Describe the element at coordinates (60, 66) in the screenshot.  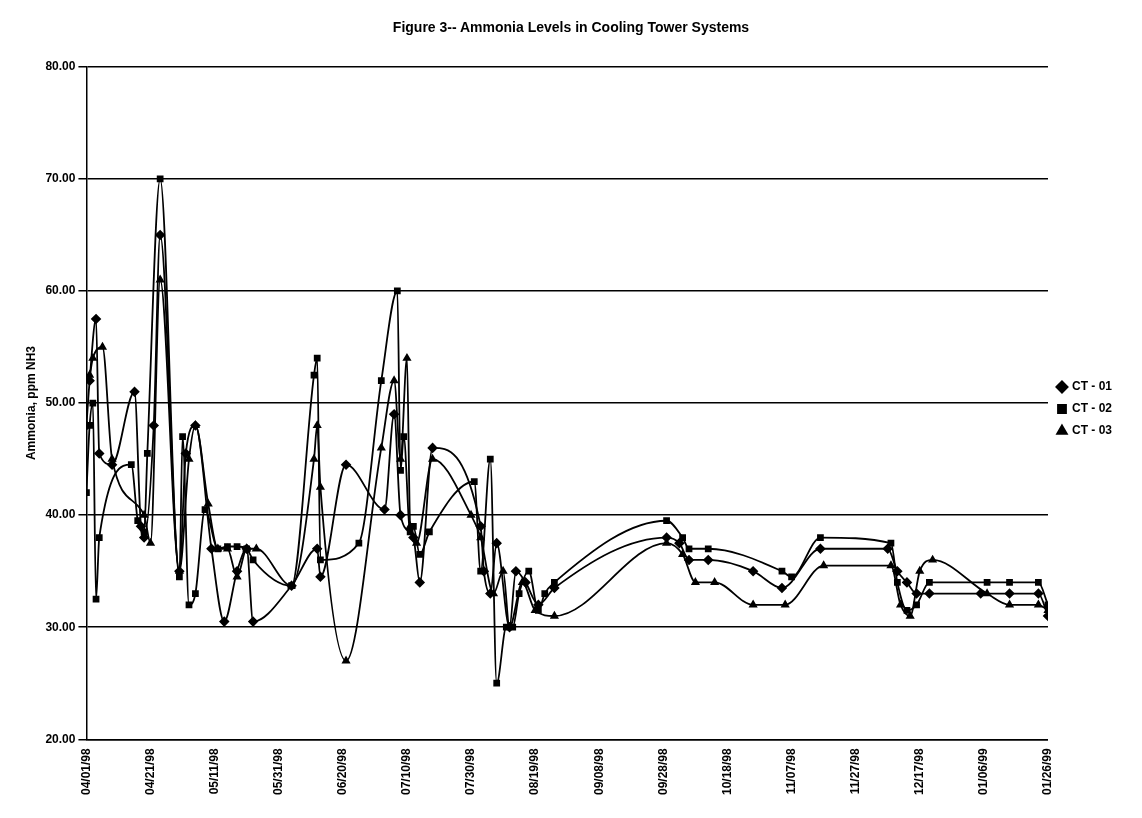
I see `y-tick-label: 80.00` at that location.